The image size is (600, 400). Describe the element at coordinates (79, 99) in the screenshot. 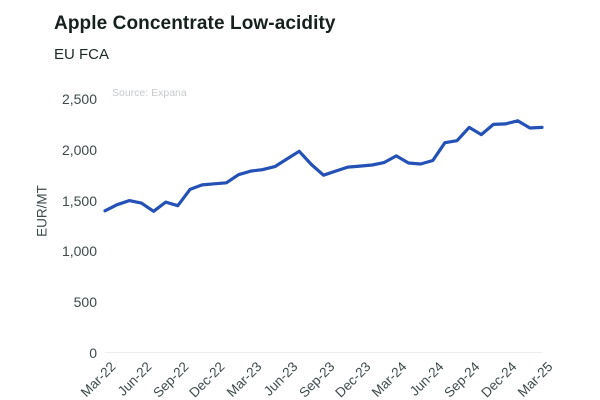

I see `y-tick-label: 2,500` at that location.